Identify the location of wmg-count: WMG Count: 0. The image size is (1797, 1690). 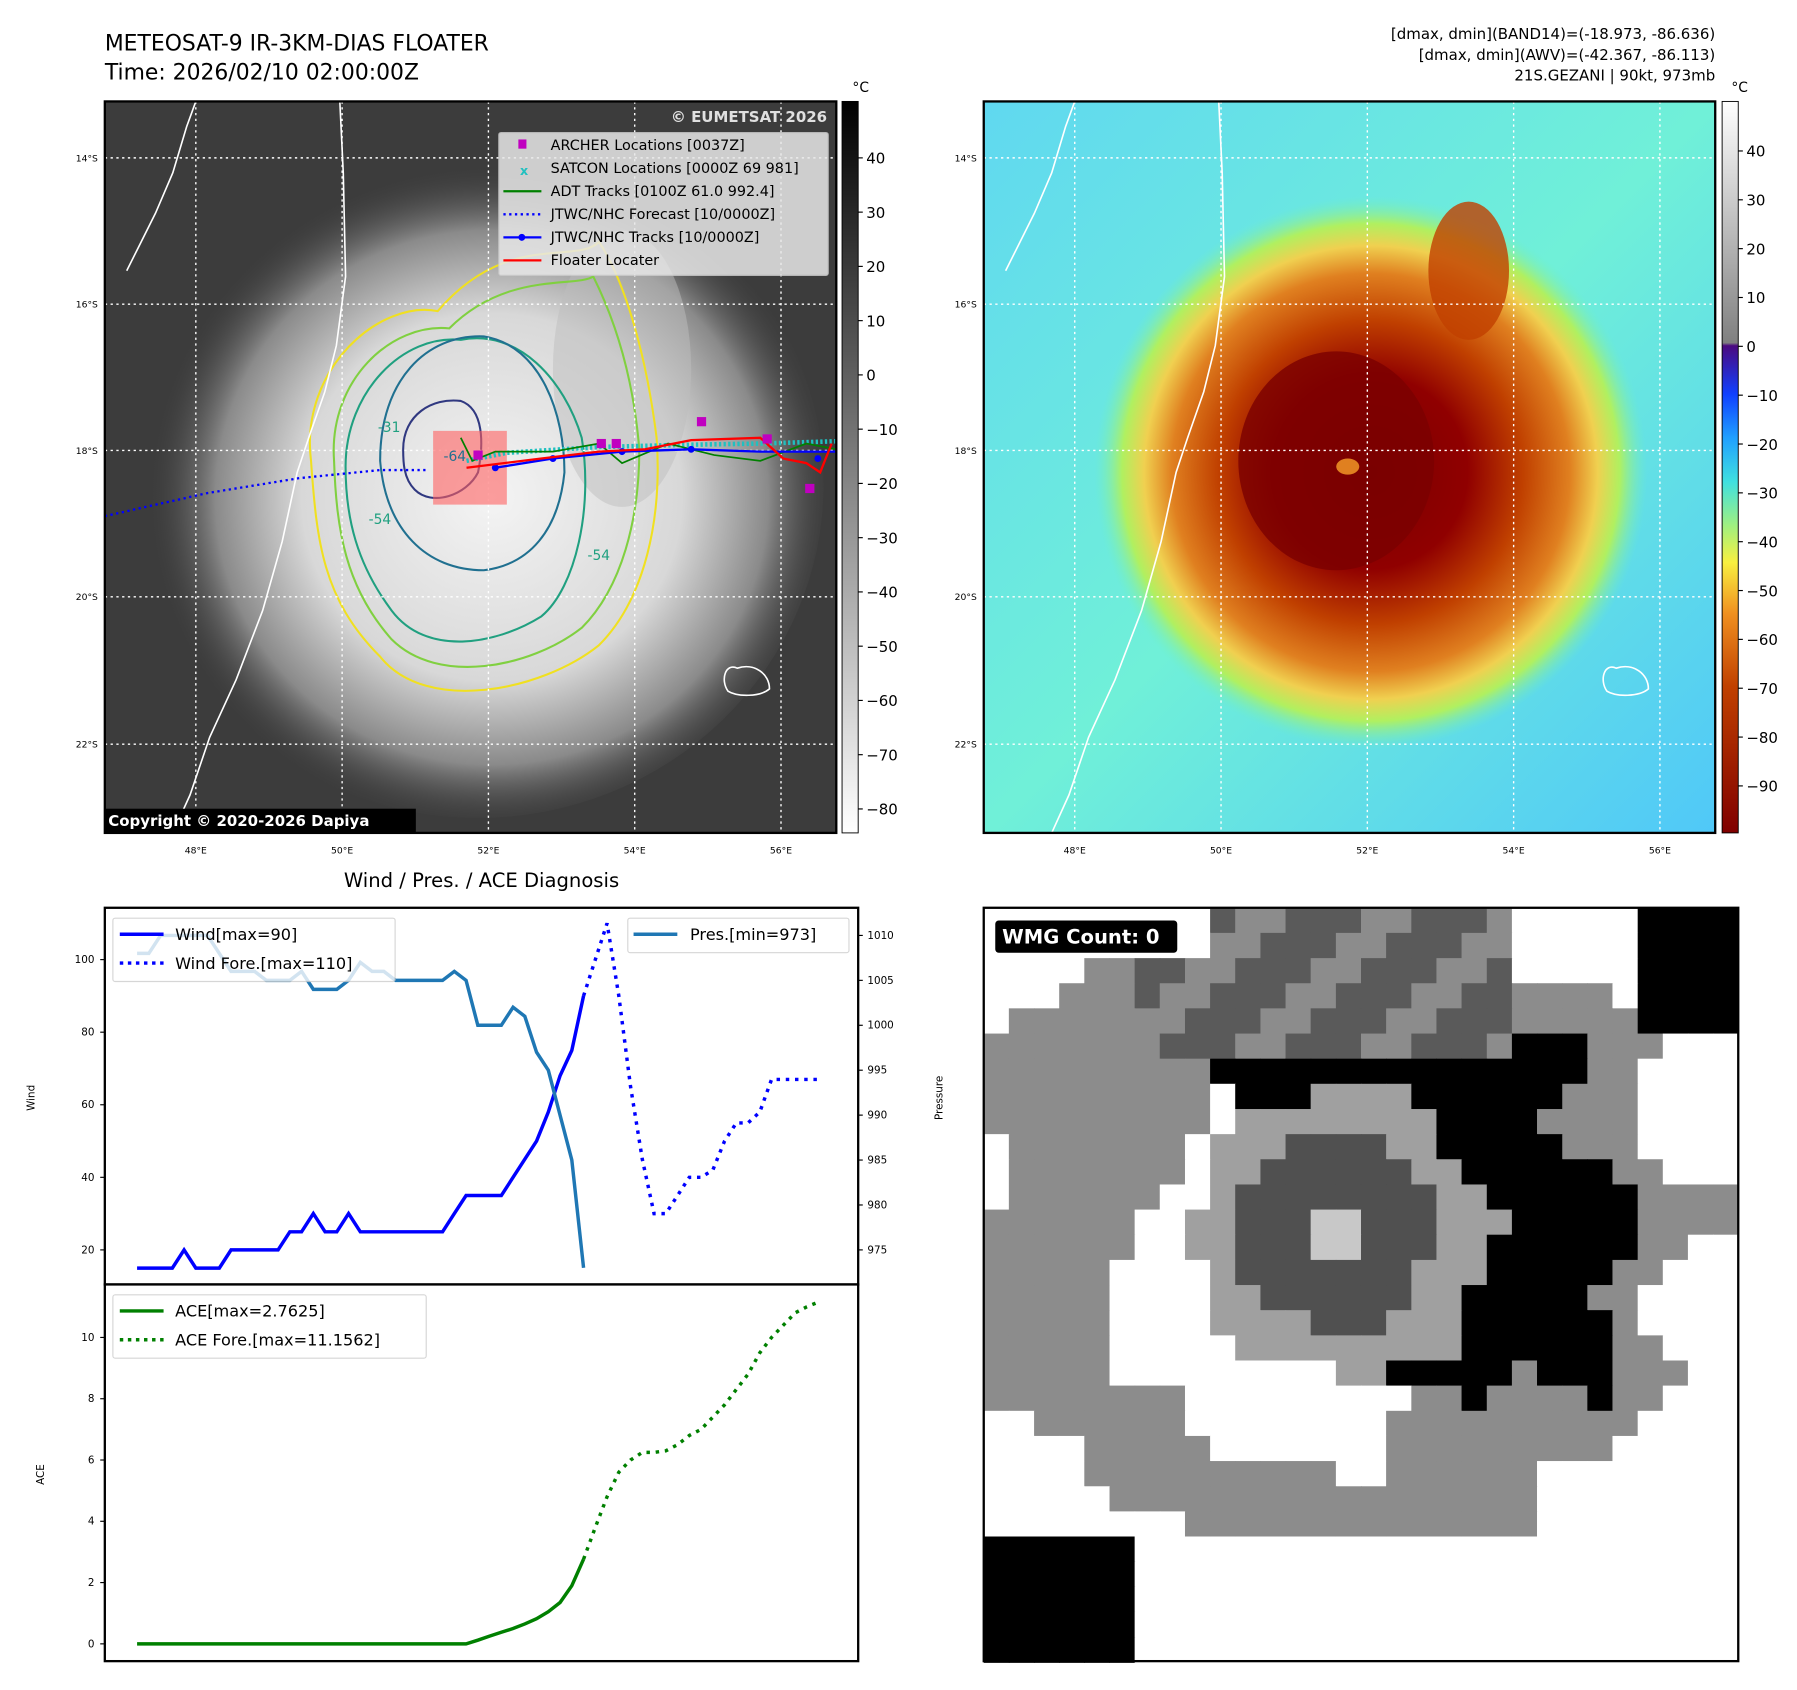
(1080, 936).